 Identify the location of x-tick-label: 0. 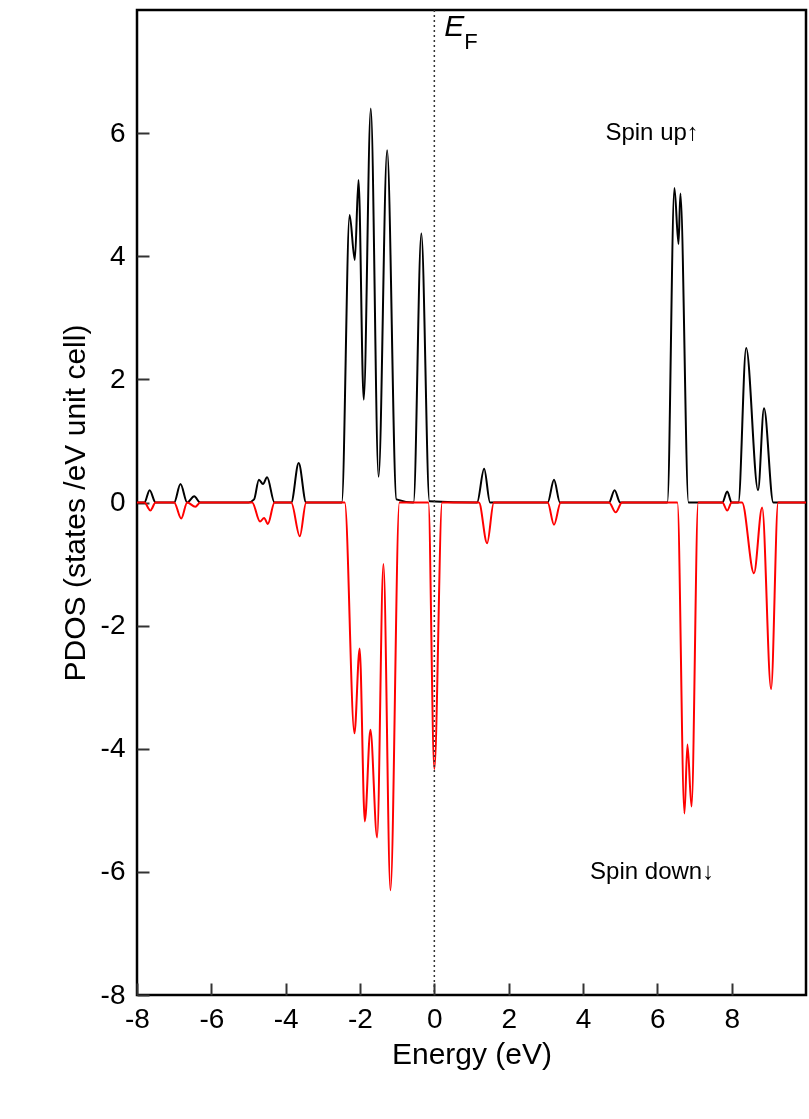
(435, 1018).